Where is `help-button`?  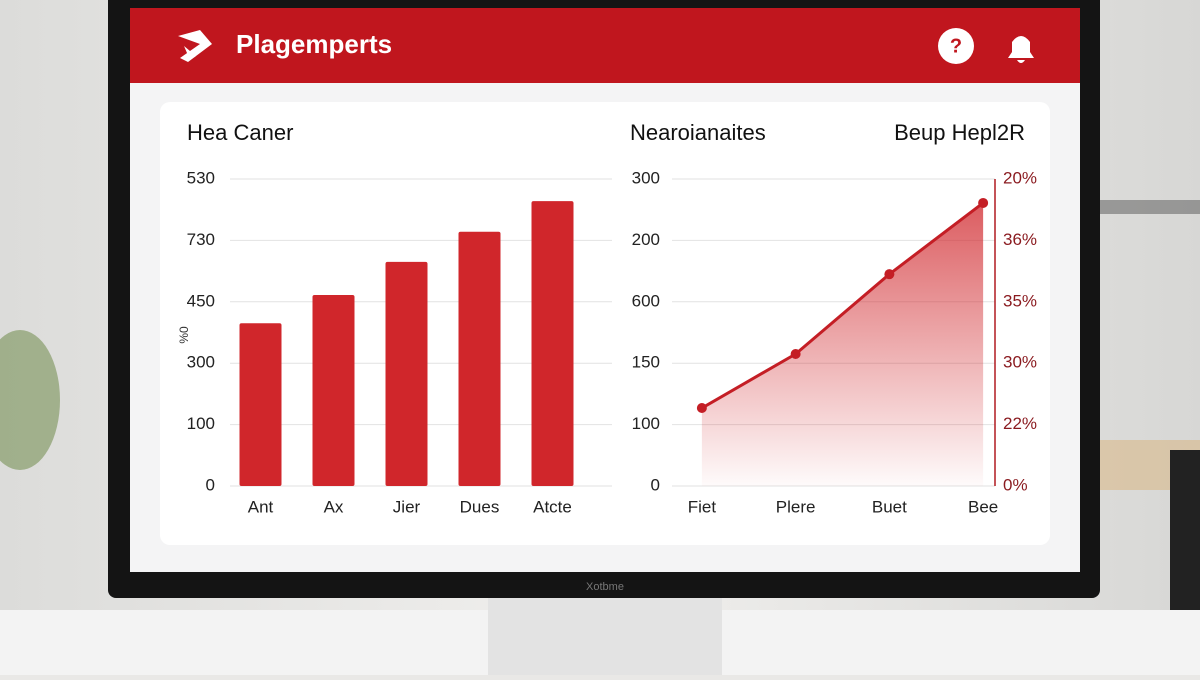
help-button is located at coordinates (956, 46).